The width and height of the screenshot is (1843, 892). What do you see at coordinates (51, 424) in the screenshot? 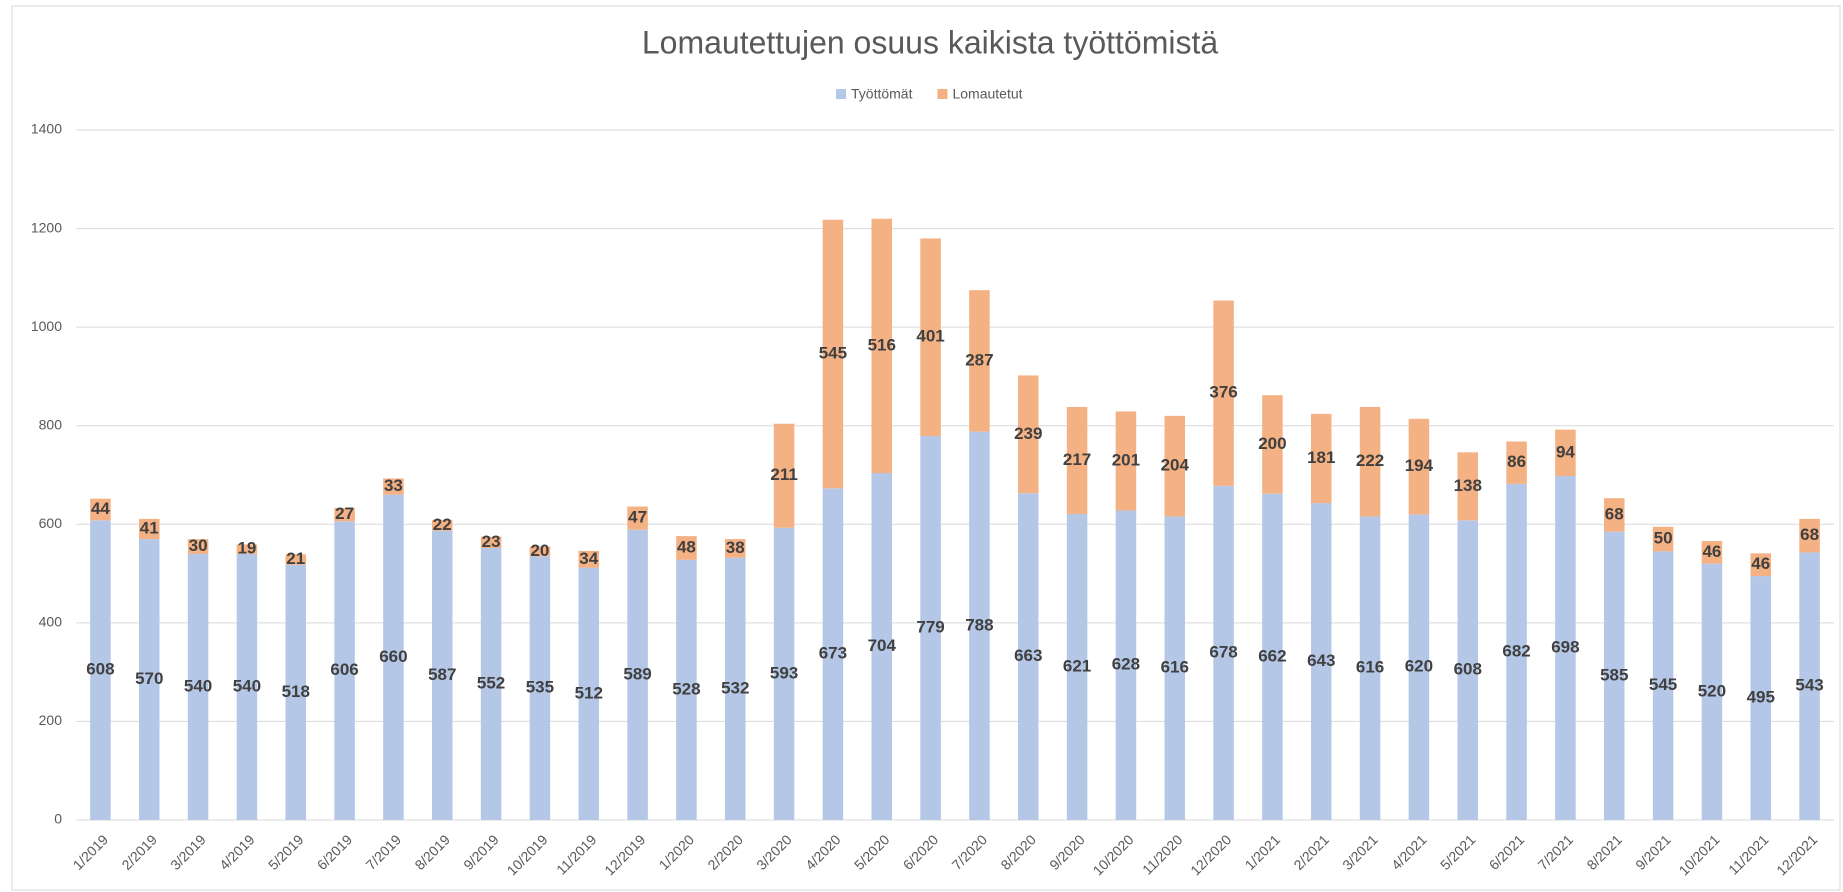
I see `y-tick-label: 800` at bounding box center [51, 424].